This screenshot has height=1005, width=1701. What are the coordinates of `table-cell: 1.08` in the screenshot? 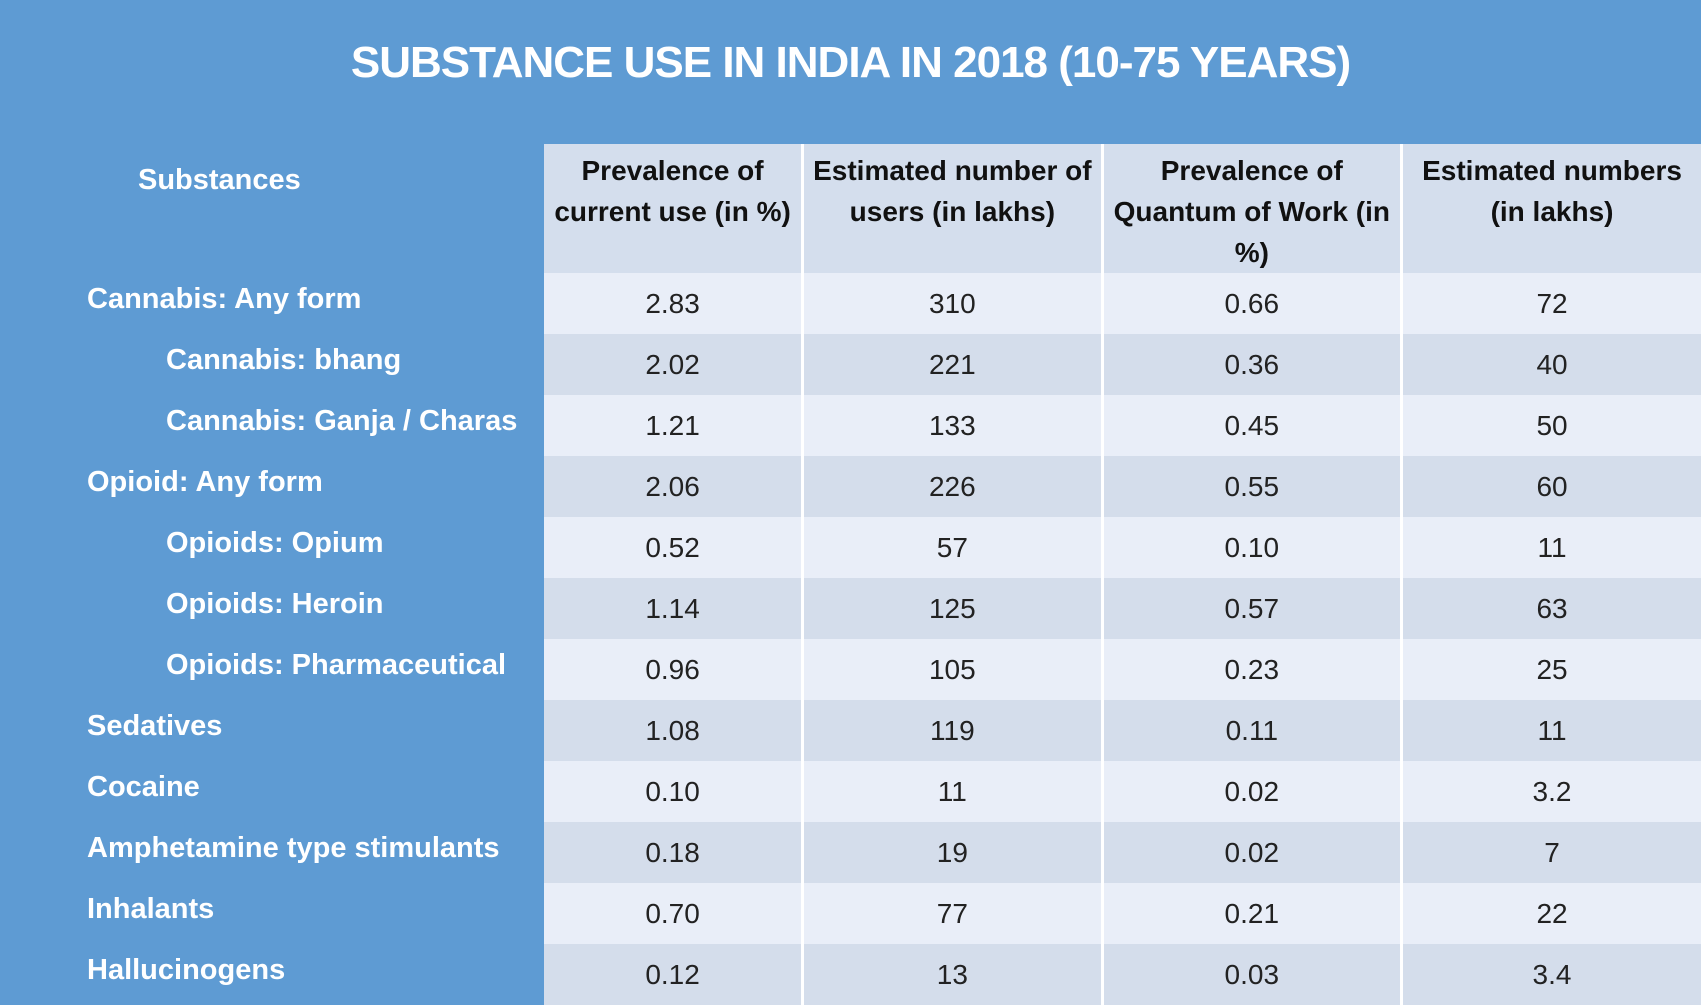 It's located at (673, 730).